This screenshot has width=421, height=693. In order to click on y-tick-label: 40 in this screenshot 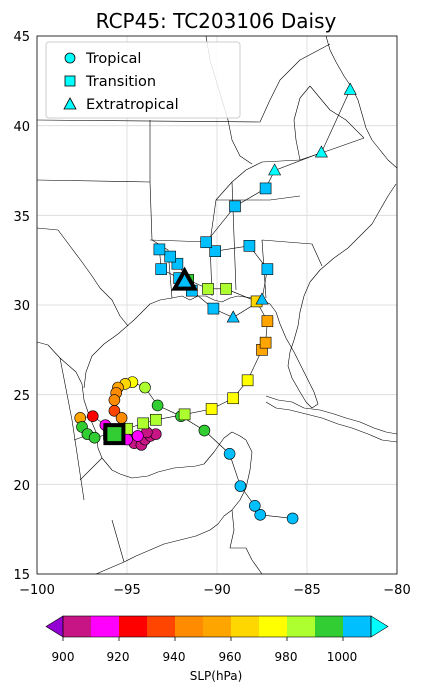, I will do `click(21, 127)`.